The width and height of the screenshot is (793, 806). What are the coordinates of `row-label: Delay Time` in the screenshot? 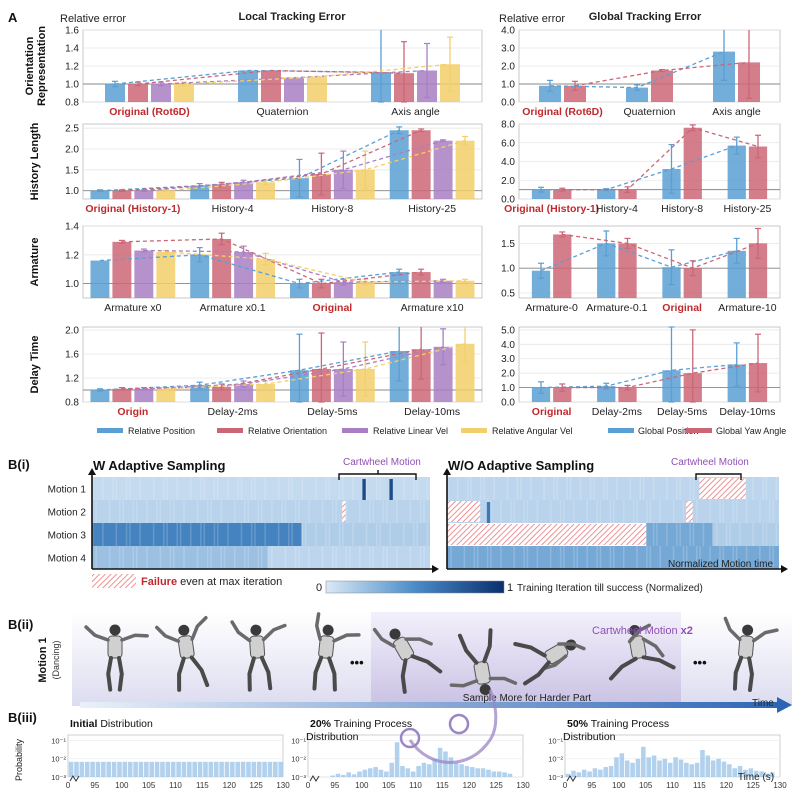 It's located at (35, 365).